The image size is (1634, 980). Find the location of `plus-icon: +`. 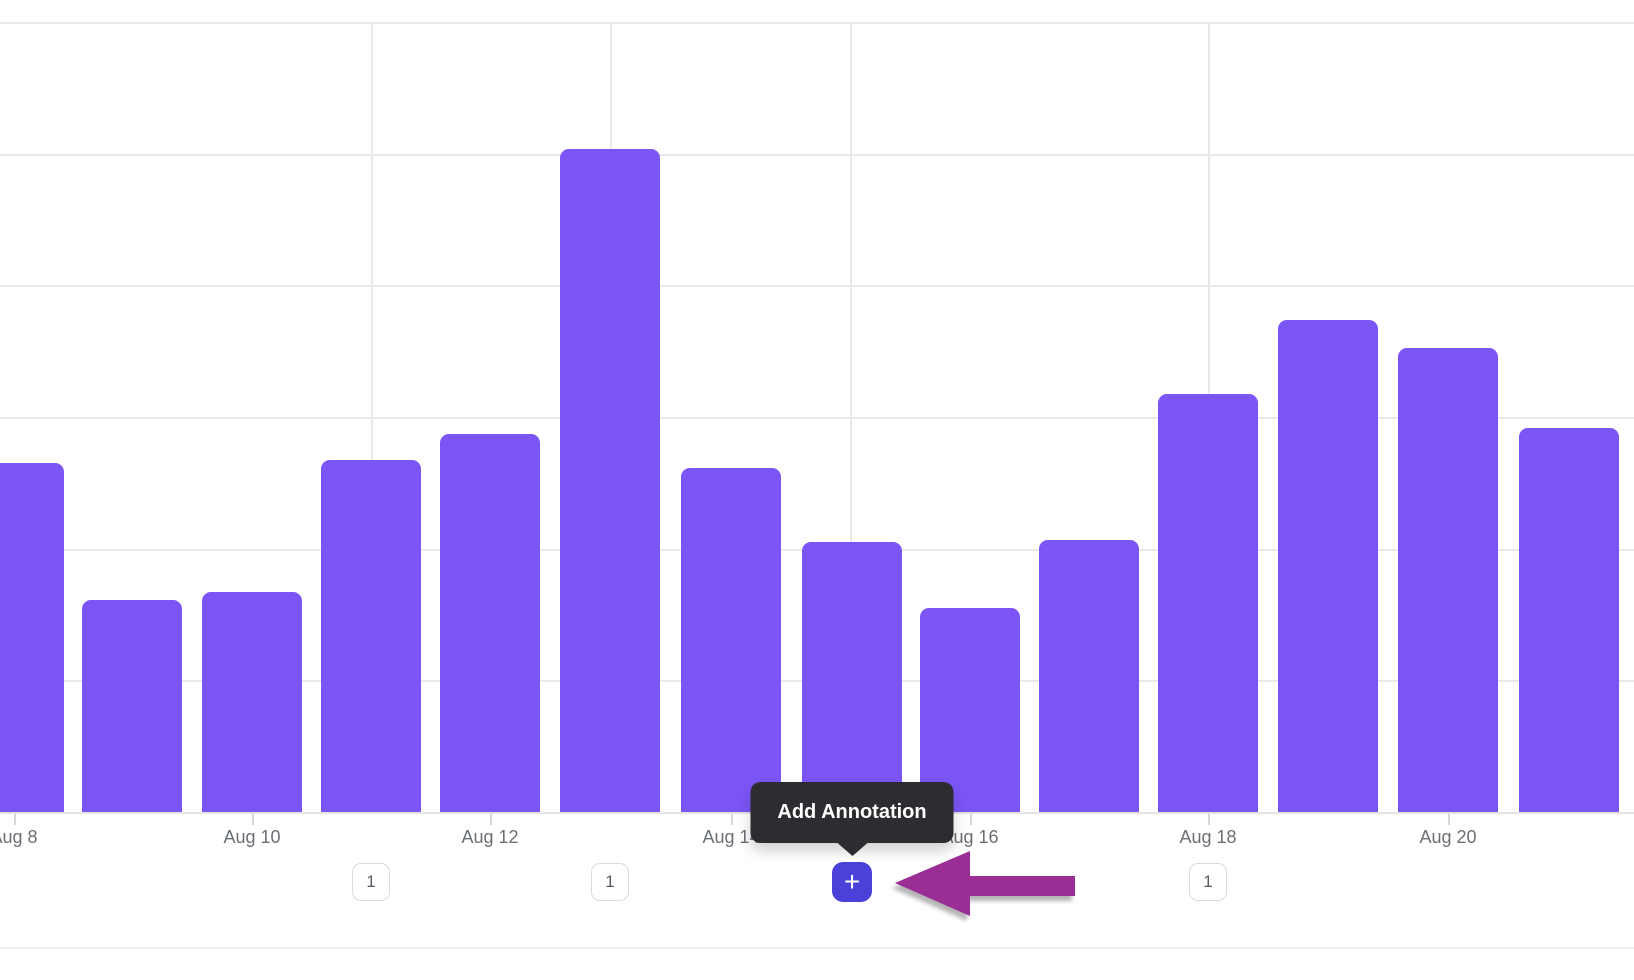

plus-icon: + is located at coordinates (852, 881).